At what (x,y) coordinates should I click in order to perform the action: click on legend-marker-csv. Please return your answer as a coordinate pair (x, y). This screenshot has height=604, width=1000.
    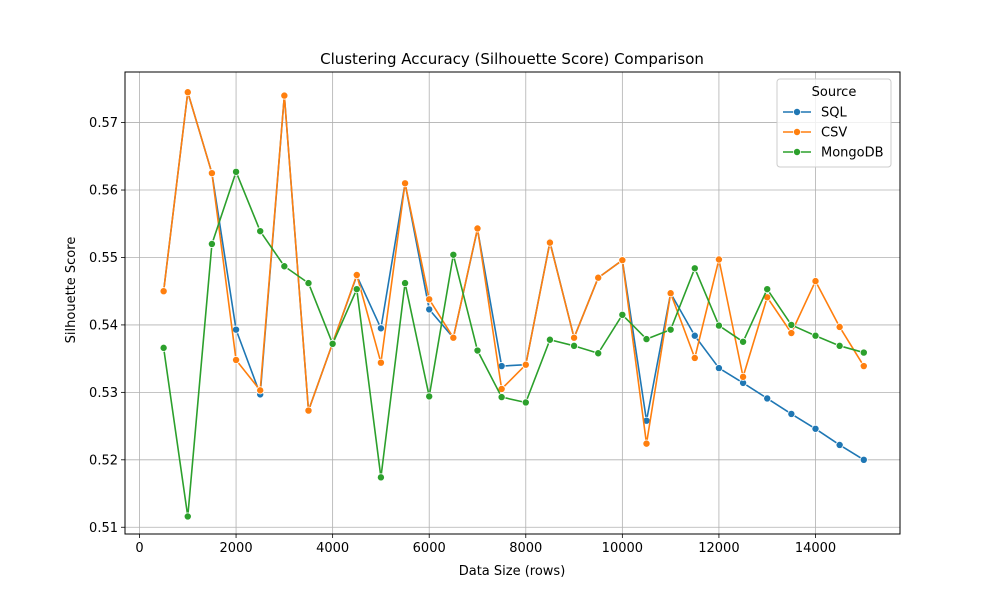
    Looking at the image, I should click on (797, 131).